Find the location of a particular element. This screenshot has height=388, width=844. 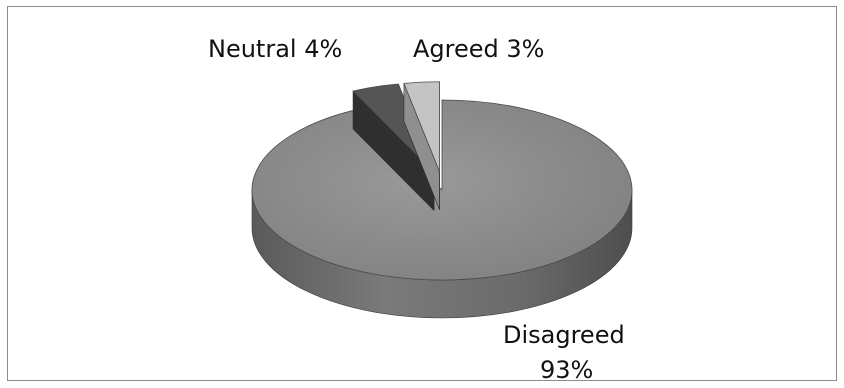

slice-agreed is located at coordinates (421, 126).